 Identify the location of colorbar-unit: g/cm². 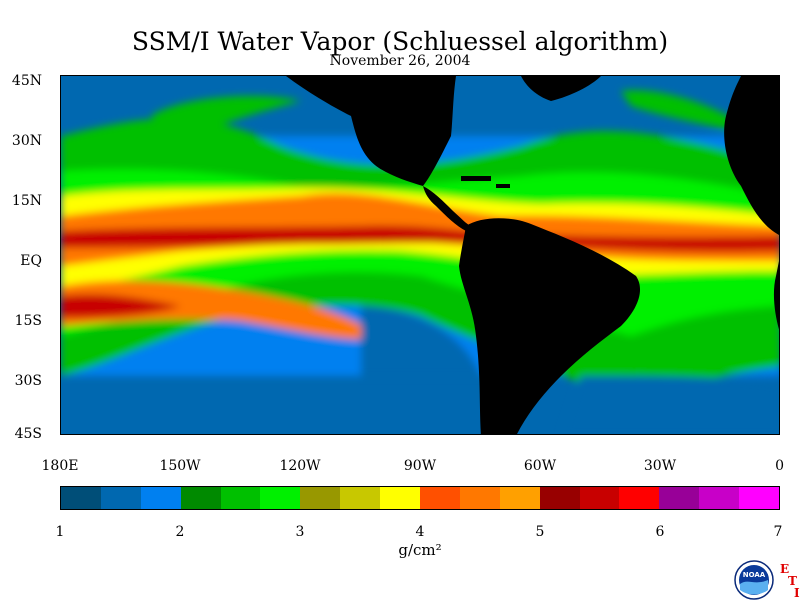
(420, 550).